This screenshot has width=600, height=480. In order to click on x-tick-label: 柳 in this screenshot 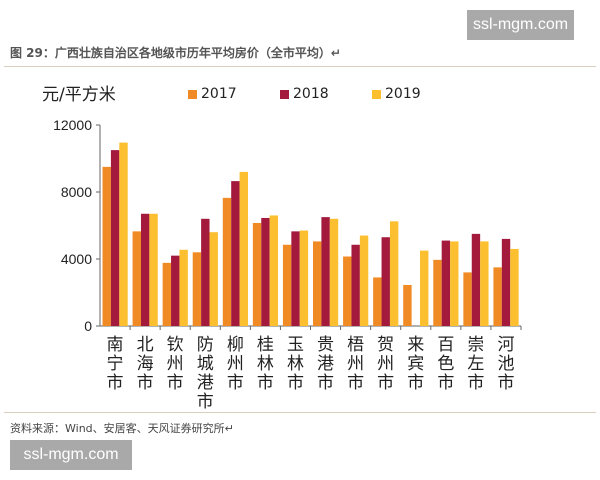, I will do `click(235, 345)`.